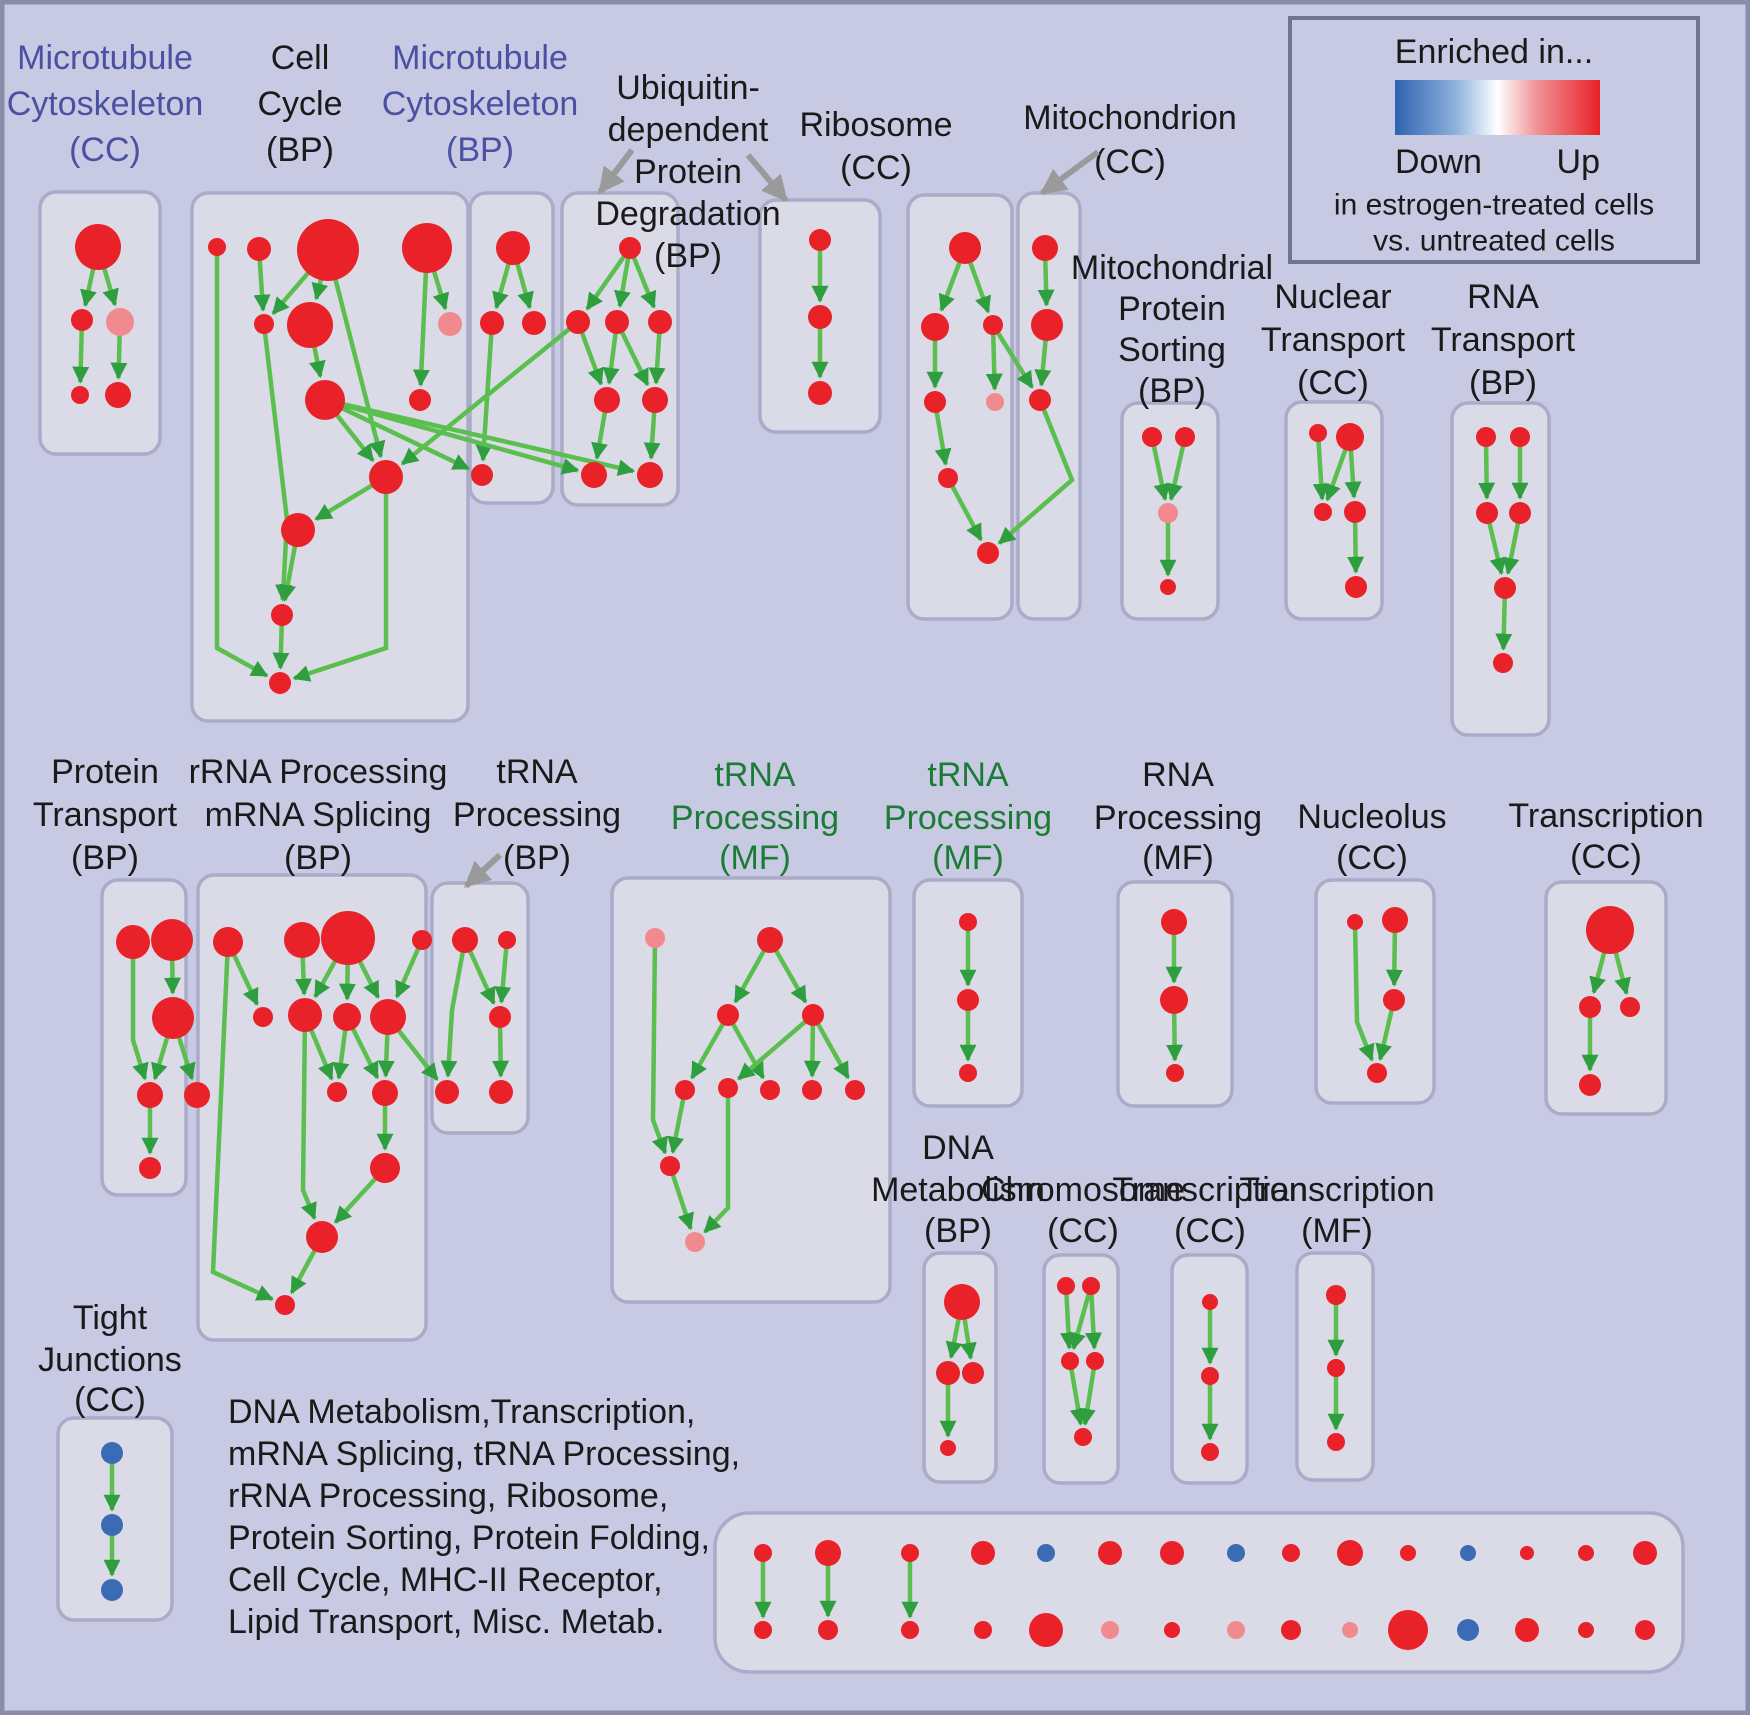 This screenshot has height=1715, width=1750. I want to click on group-box-nucleolus, so click(1375, 991).